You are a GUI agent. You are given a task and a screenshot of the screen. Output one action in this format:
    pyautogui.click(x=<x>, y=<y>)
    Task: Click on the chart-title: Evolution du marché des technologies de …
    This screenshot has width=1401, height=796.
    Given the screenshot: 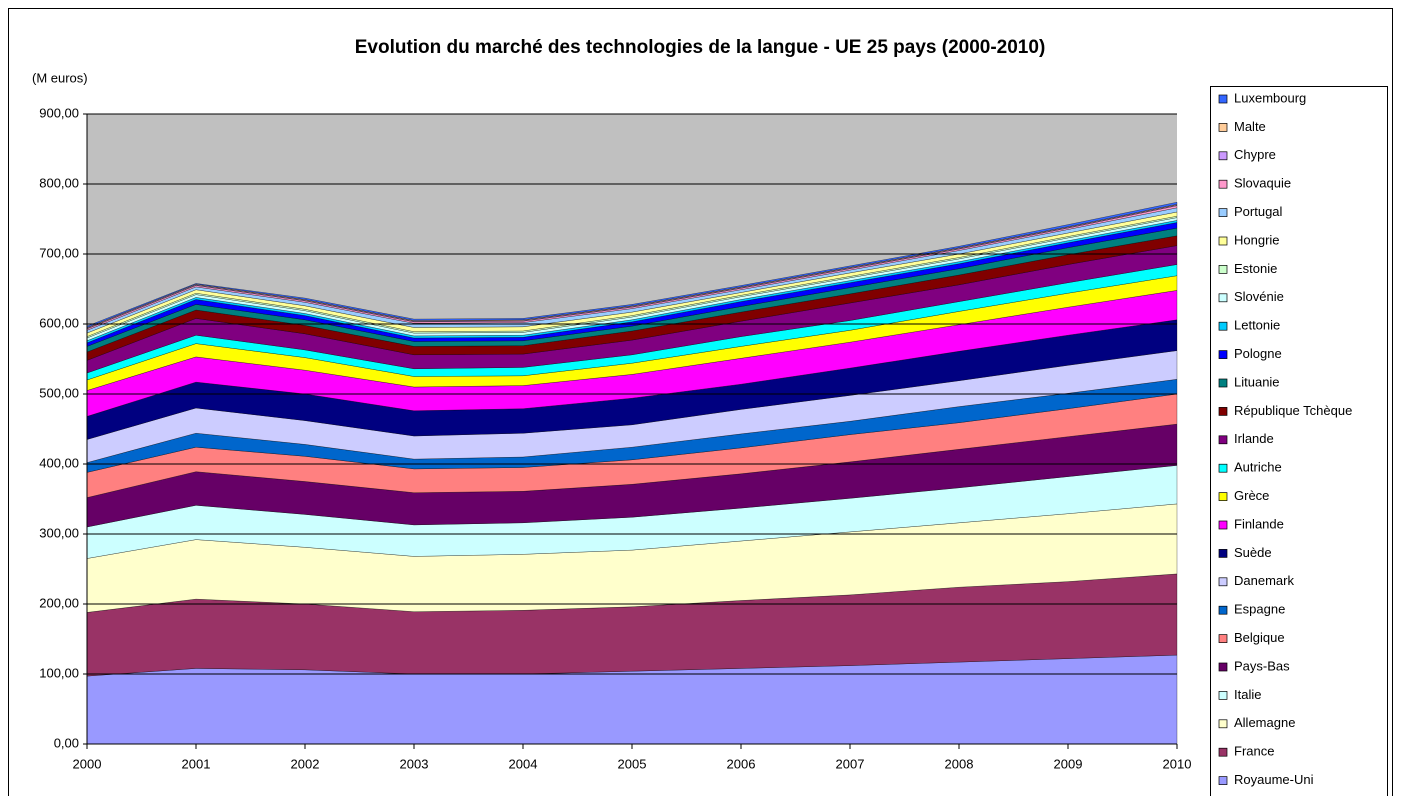 What is the action you would take?
    pyautogui.click(x=700, y=47)
    